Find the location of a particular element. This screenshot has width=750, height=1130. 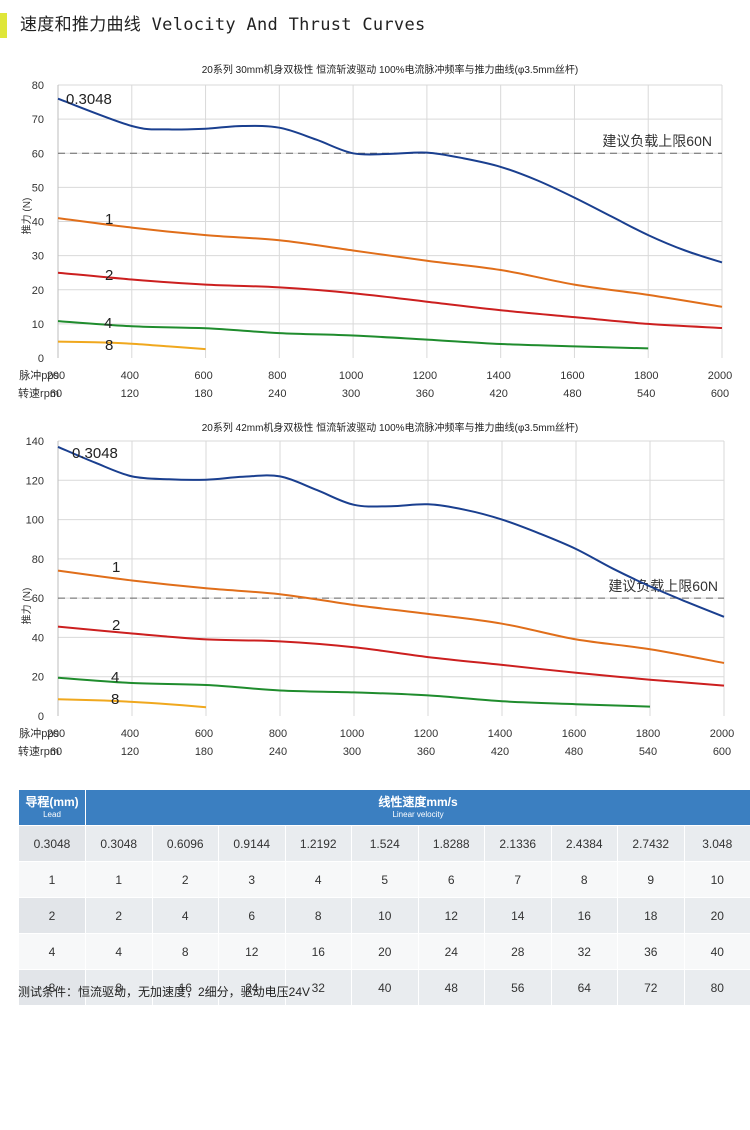

header-accent-bar is located at coordinates (3, 25).